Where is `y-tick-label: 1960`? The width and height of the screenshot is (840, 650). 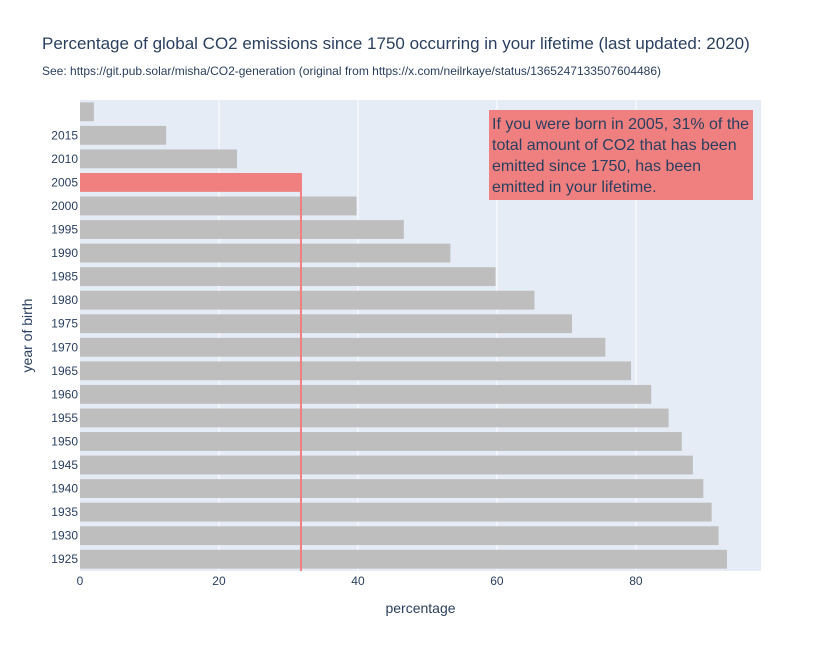
y-tick-label: 1960 is located at coordinates (64, 394).